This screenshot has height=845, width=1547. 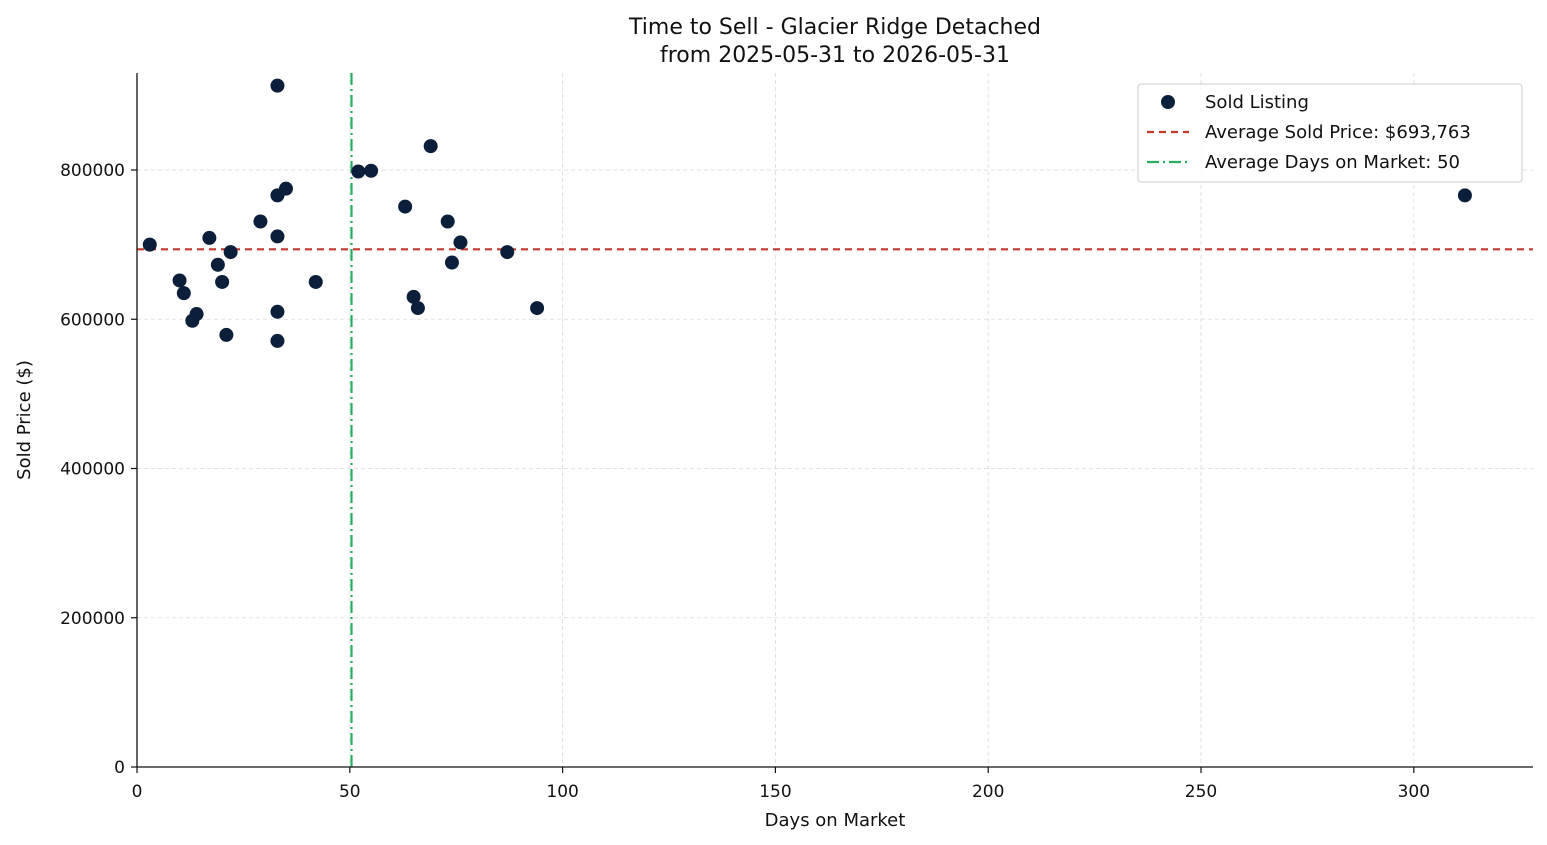 I want to click on y-tick-label: 800000, so click(x=92, y=171).